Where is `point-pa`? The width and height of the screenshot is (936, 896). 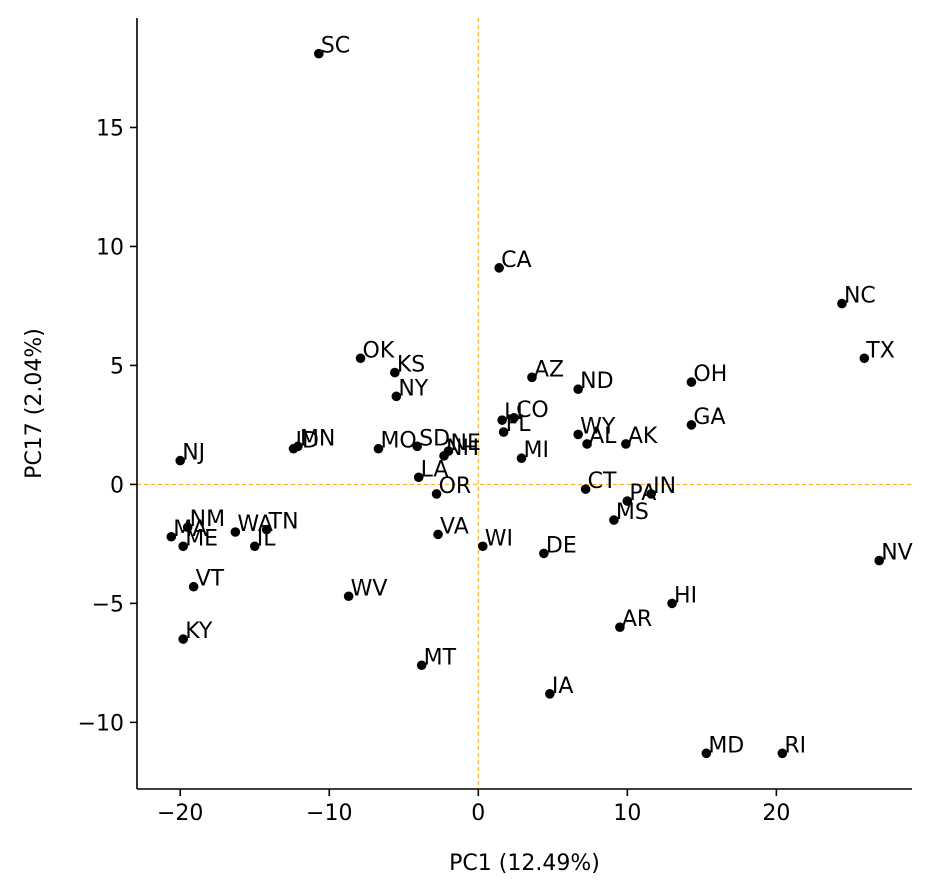 point-pa is located at coordinates (627, 501).